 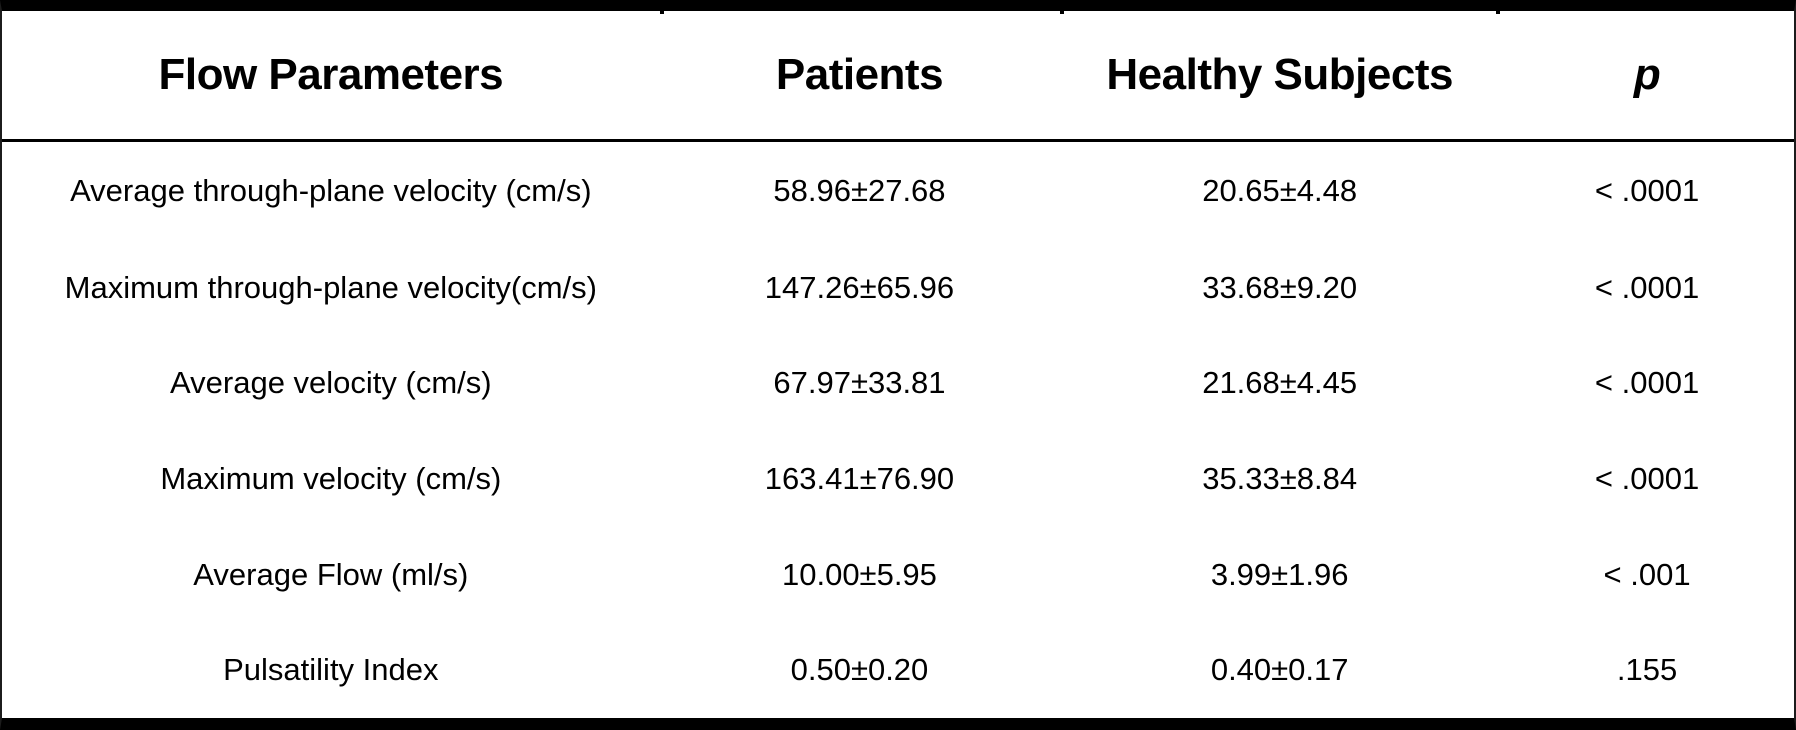 I want to click on cell-parameter: Average velocity (cm/s), so click(x=331, y=383).